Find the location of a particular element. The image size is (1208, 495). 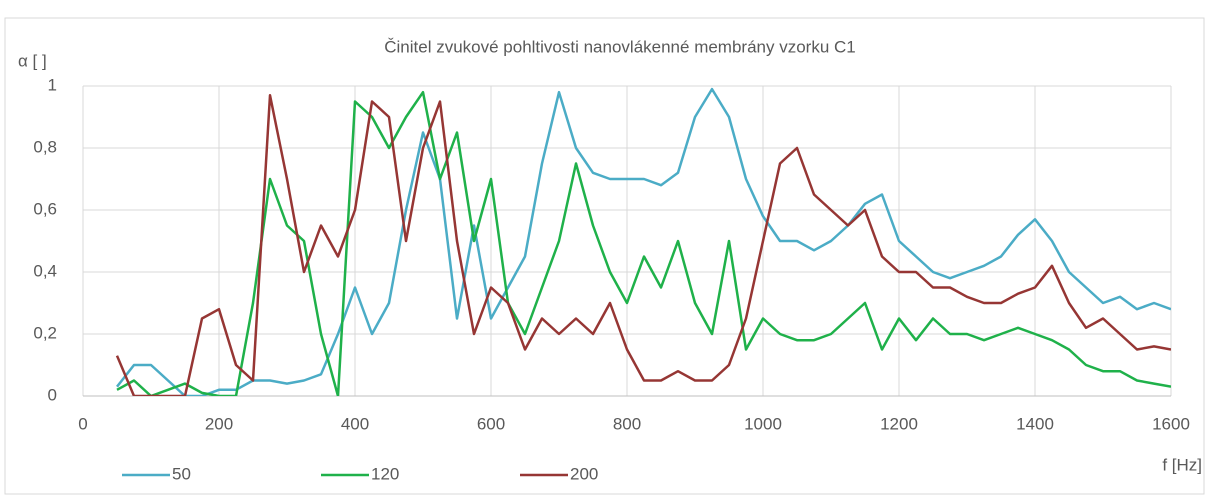

x-tick-label: 600 is located at coordinates (491, 423).